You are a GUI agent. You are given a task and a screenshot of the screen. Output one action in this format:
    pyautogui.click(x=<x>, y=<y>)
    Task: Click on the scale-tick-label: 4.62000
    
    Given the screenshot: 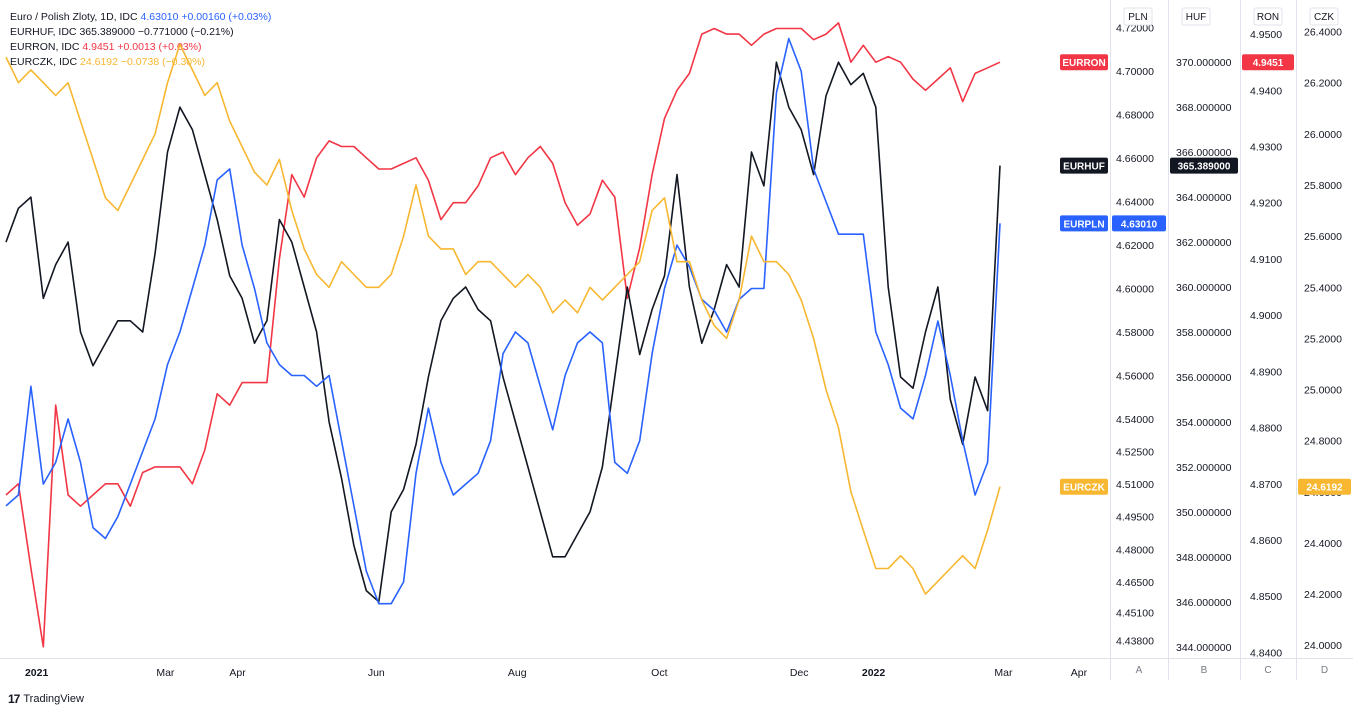 What is the action you would take?
    pyautogui.click(x=1135, y=246)
    